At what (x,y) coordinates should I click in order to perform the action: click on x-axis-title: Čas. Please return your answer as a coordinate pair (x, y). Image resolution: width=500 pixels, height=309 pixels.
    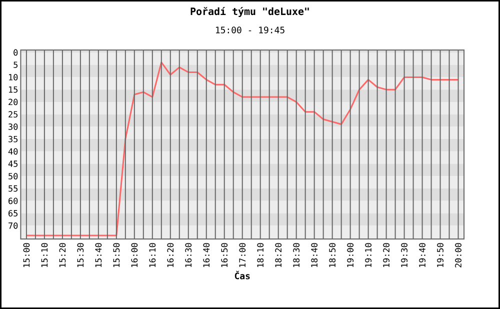
    Looking at the image, I should click on (242, 275).